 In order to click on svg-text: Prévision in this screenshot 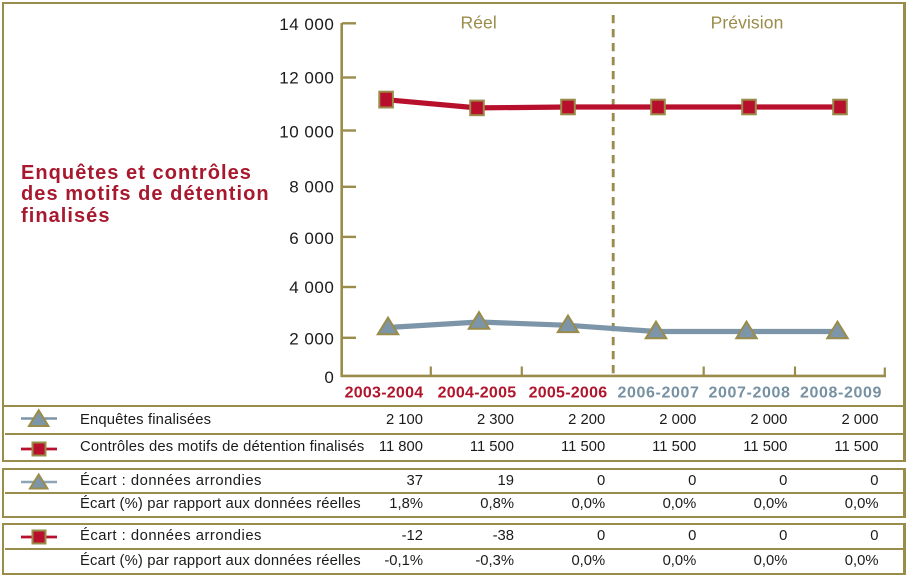, I will do `click(747, 23)`.